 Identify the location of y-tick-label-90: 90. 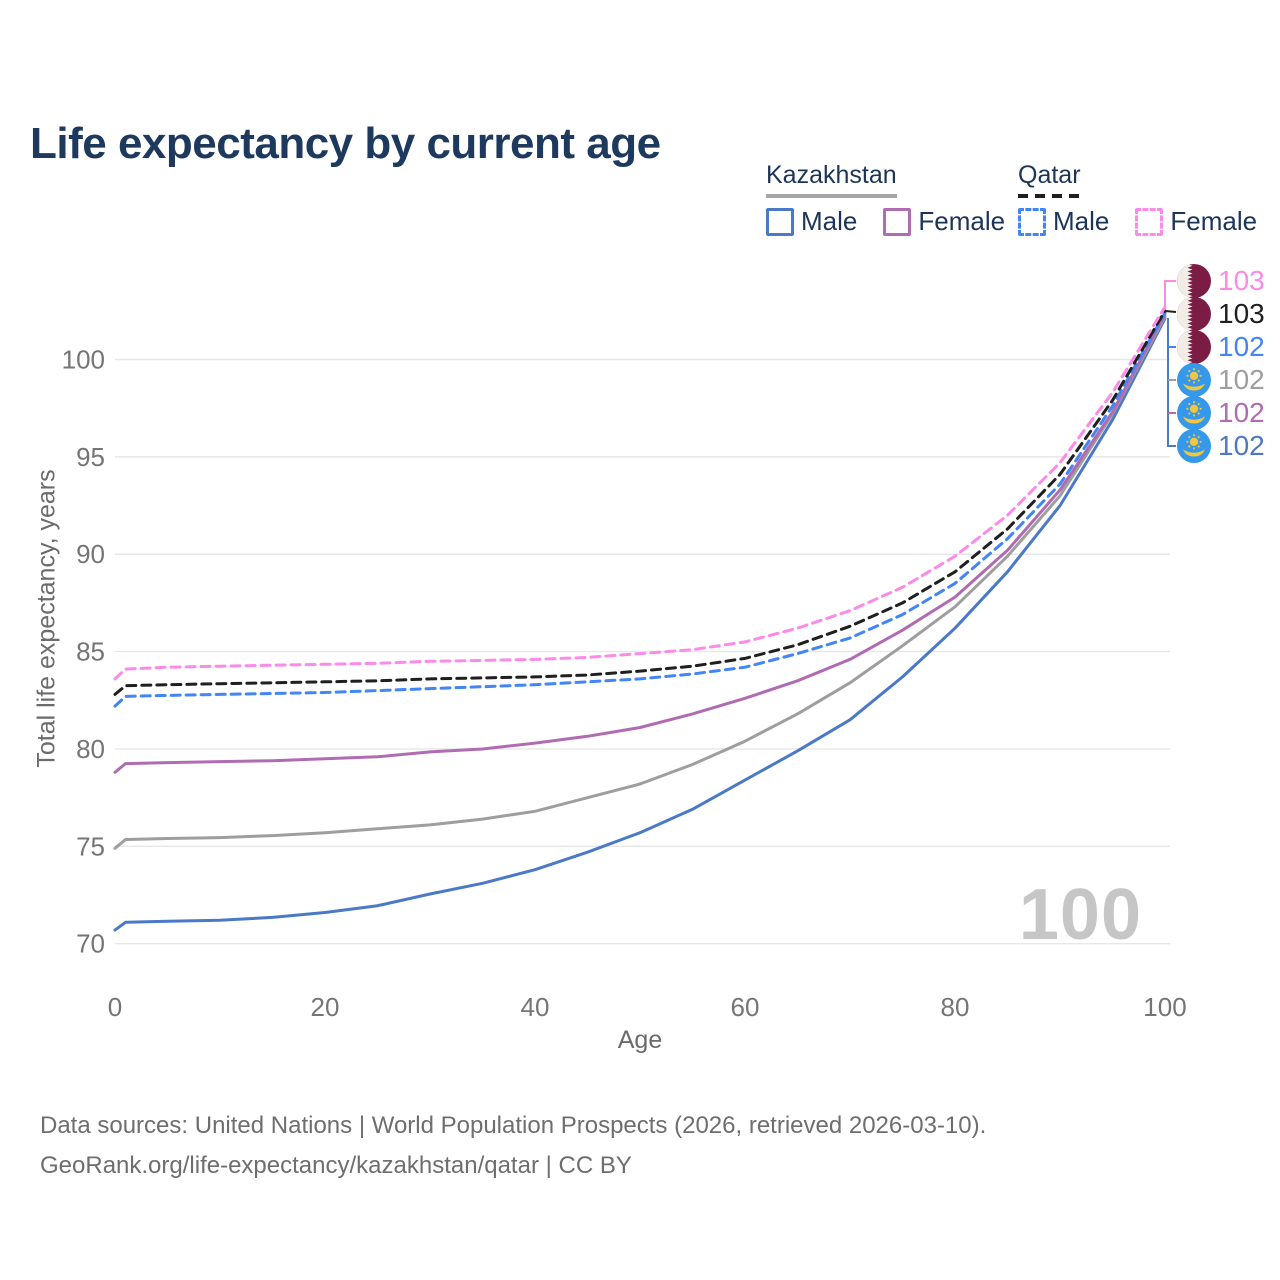
(90, 554).